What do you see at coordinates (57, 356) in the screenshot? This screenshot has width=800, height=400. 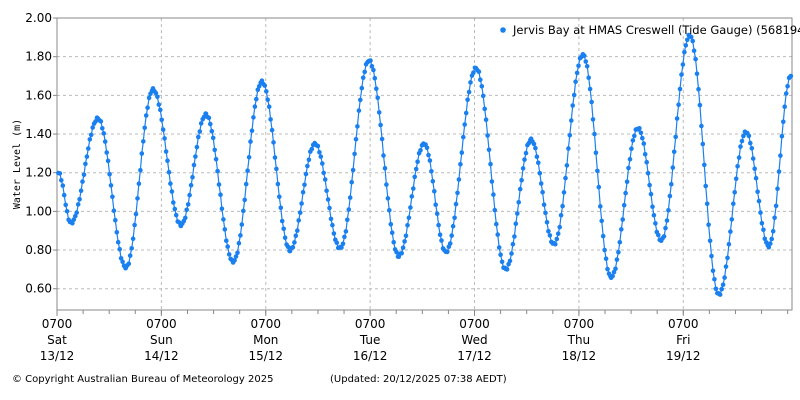 I see `x-tick-label: 13/12` at bounding box center [57, 356].